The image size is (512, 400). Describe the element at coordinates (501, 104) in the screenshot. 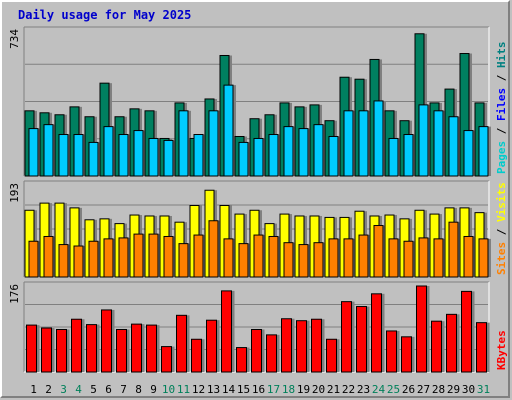

I see `legend-entry-files: Files` at that location.